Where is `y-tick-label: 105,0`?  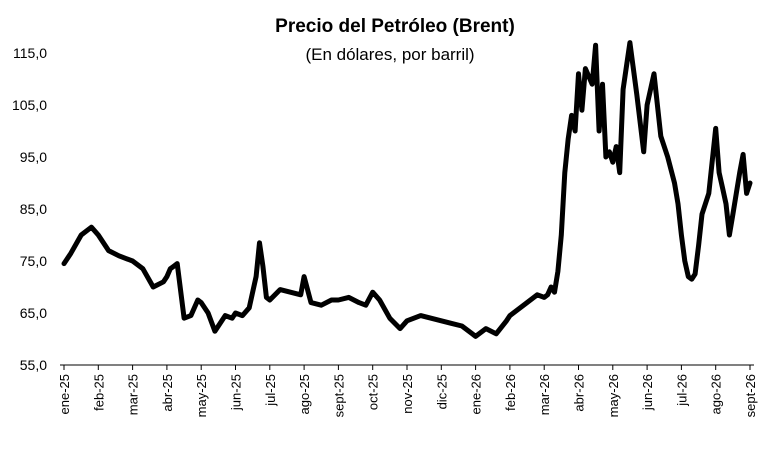
y-tick-label: 105,0 is located at coordinates (29, 105).